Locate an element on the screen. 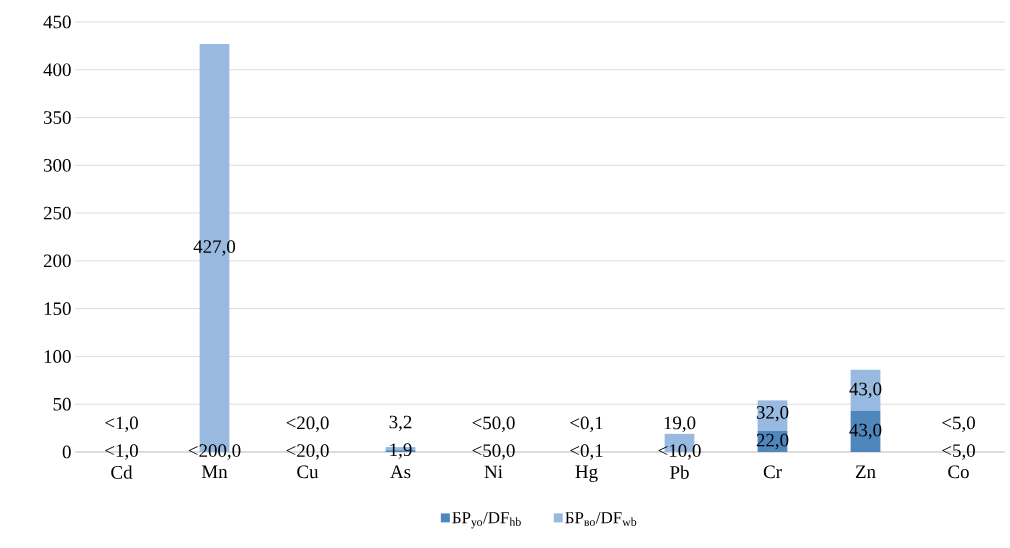 The image size is (1010, 548). y-tick-label: 200 is located at coordinates (57, 261).